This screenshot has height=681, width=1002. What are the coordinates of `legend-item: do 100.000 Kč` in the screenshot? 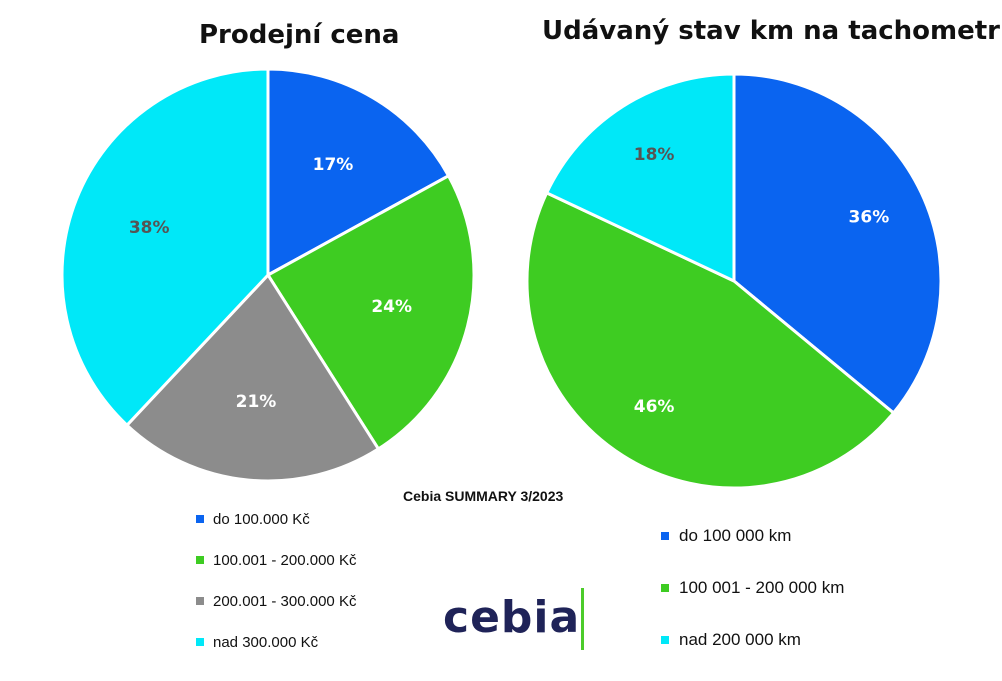 It's located at (276, 519).